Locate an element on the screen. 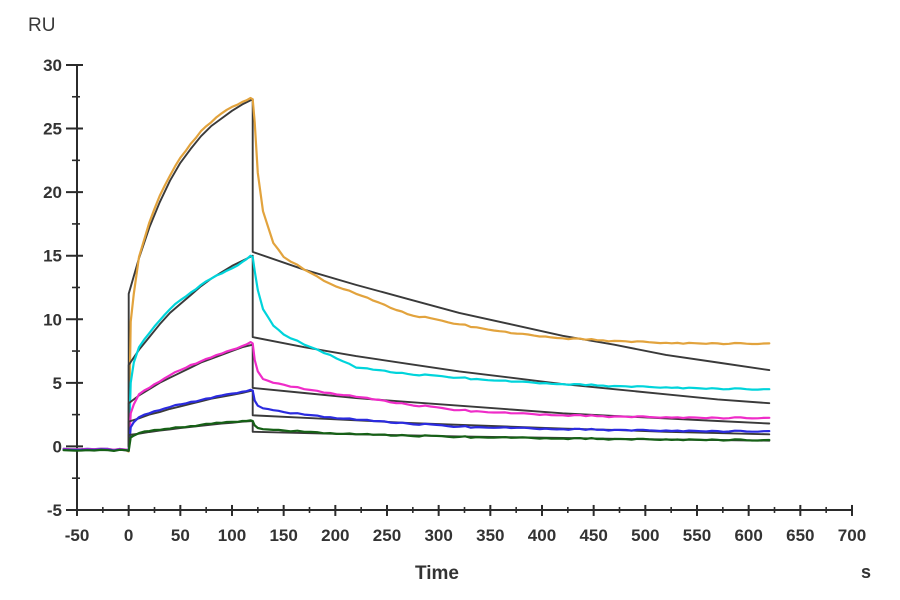 This screenshot has width=900, height=600. x-tick-label: 600 is located at coordinates (748, 535).